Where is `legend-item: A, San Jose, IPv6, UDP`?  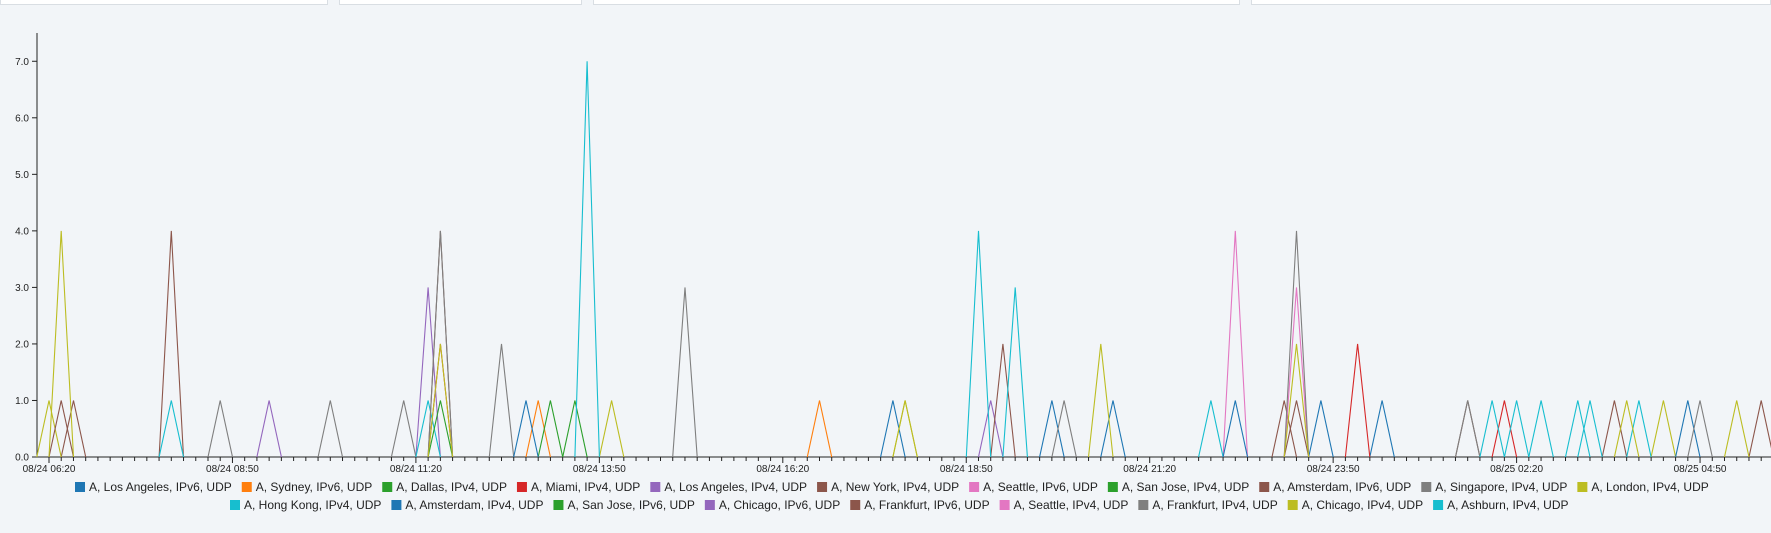
legend-item: A, San Jose, IPv6, UDP is located at coordinates (624, 505).